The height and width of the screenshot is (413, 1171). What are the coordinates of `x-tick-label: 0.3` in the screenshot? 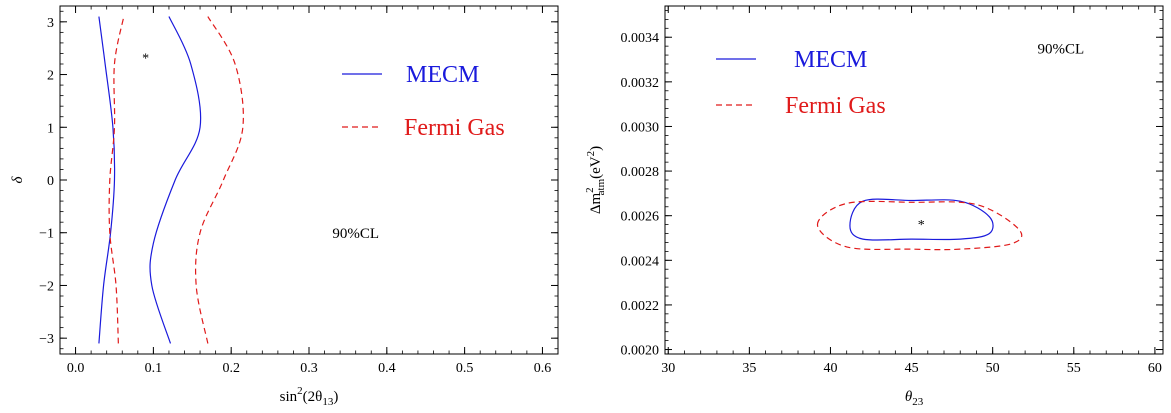 It's located at (309, 368).